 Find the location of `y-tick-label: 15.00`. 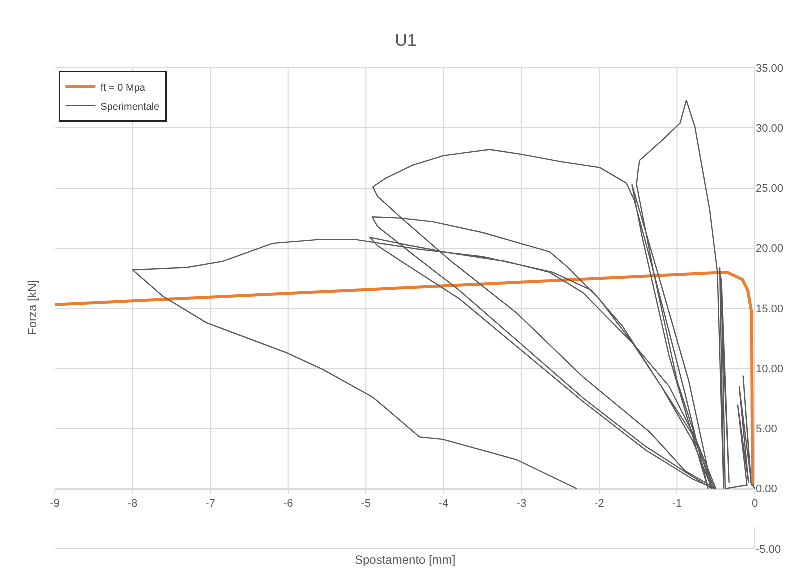

y-tick-label: 15.00 is located at coordinates (770, 309).